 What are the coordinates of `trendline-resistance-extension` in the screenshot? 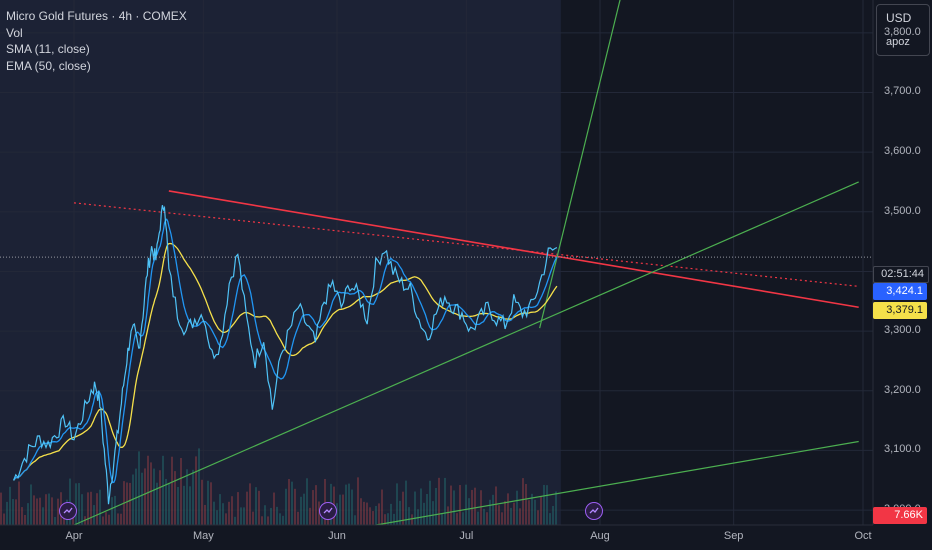 It's located at (466, 244).